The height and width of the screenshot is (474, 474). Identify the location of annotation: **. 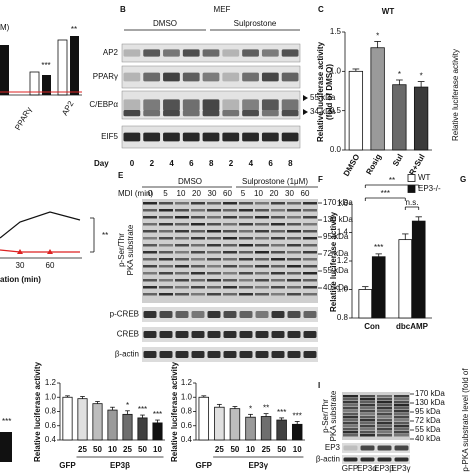
(266, 408).